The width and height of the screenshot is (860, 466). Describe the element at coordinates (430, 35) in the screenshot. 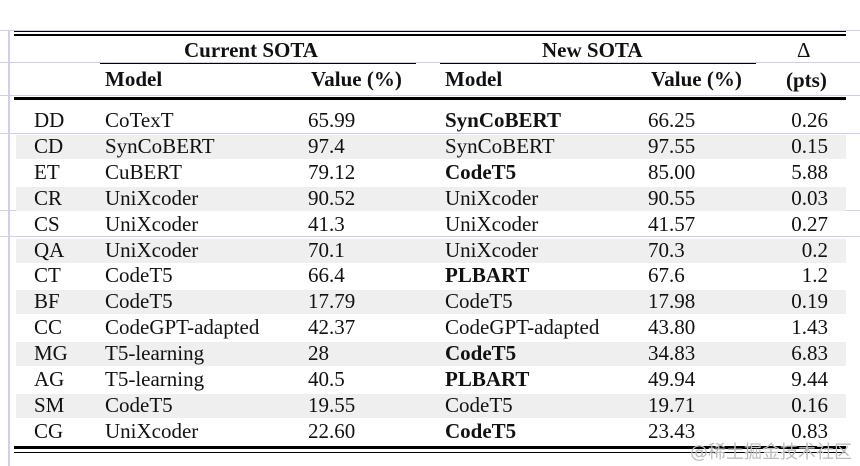

I see `top-rule-thick` at that location.